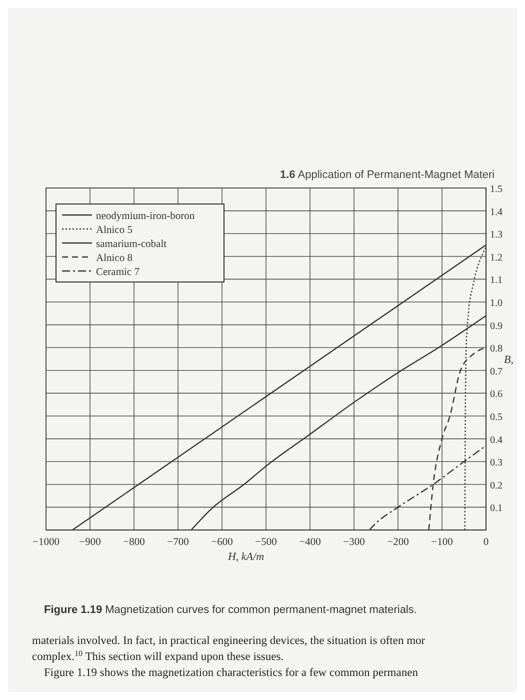  Describe the element at coordinates (114, 258) in the screenshot. I see `legend-label: Alnico 8` at that location.